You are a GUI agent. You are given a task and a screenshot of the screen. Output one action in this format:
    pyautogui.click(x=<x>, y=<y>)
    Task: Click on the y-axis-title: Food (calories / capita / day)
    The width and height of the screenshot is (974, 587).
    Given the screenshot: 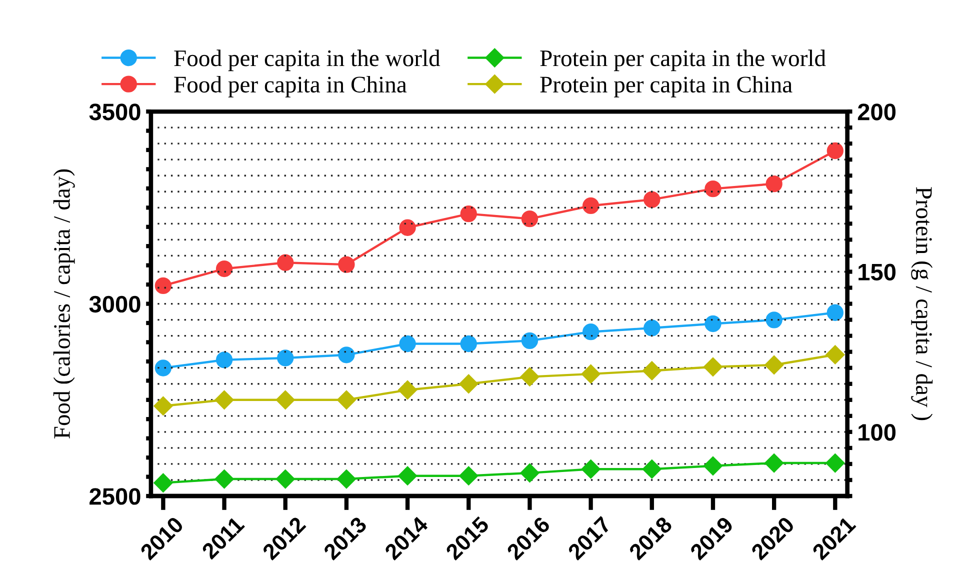 What is the action you would take?
    pyautogui.click(x=64, y=303)
    